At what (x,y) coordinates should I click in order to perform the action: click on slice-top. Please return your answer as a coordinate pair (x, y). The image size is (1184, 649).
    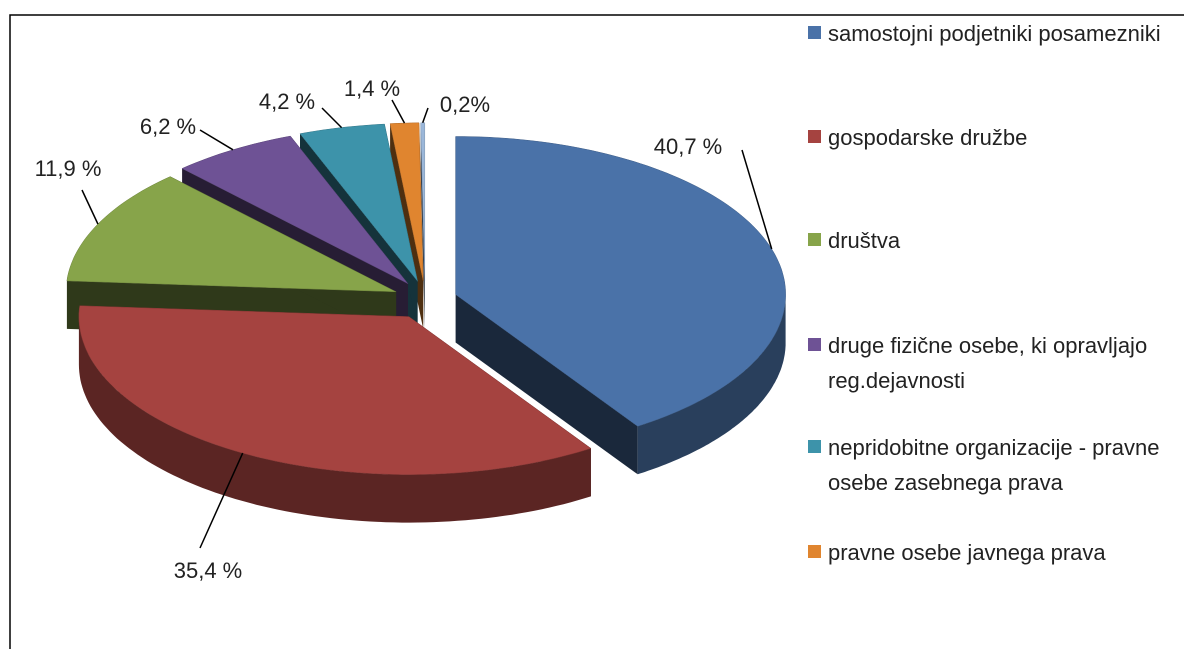
    Looking at the image, I should click on (335, 390).